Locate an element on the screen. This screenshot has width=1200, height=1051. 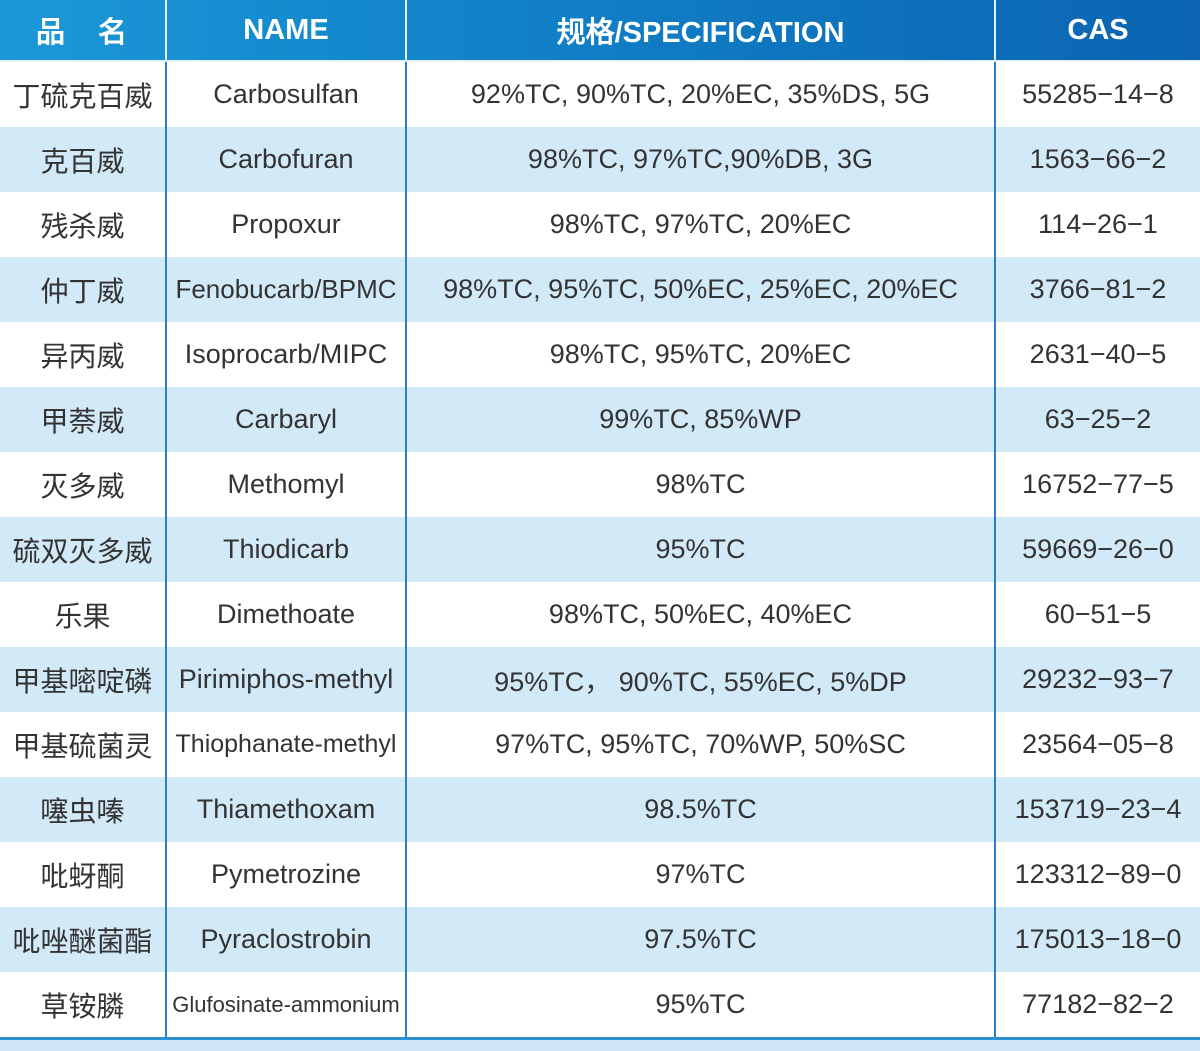
cell-cas: 114−26−1 is located at coordinates (1098, 224).